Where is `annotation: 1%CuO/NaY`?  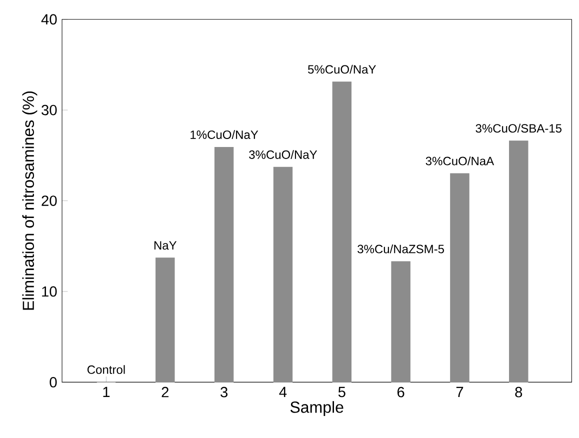
annotation: 1%CuO/NaY is located at coordinates (224, 135).